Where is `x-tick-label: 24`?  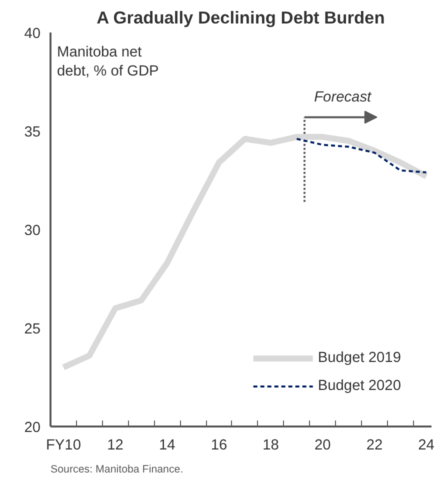
x-tick-label: 24 is located at coordinates (426, 446).